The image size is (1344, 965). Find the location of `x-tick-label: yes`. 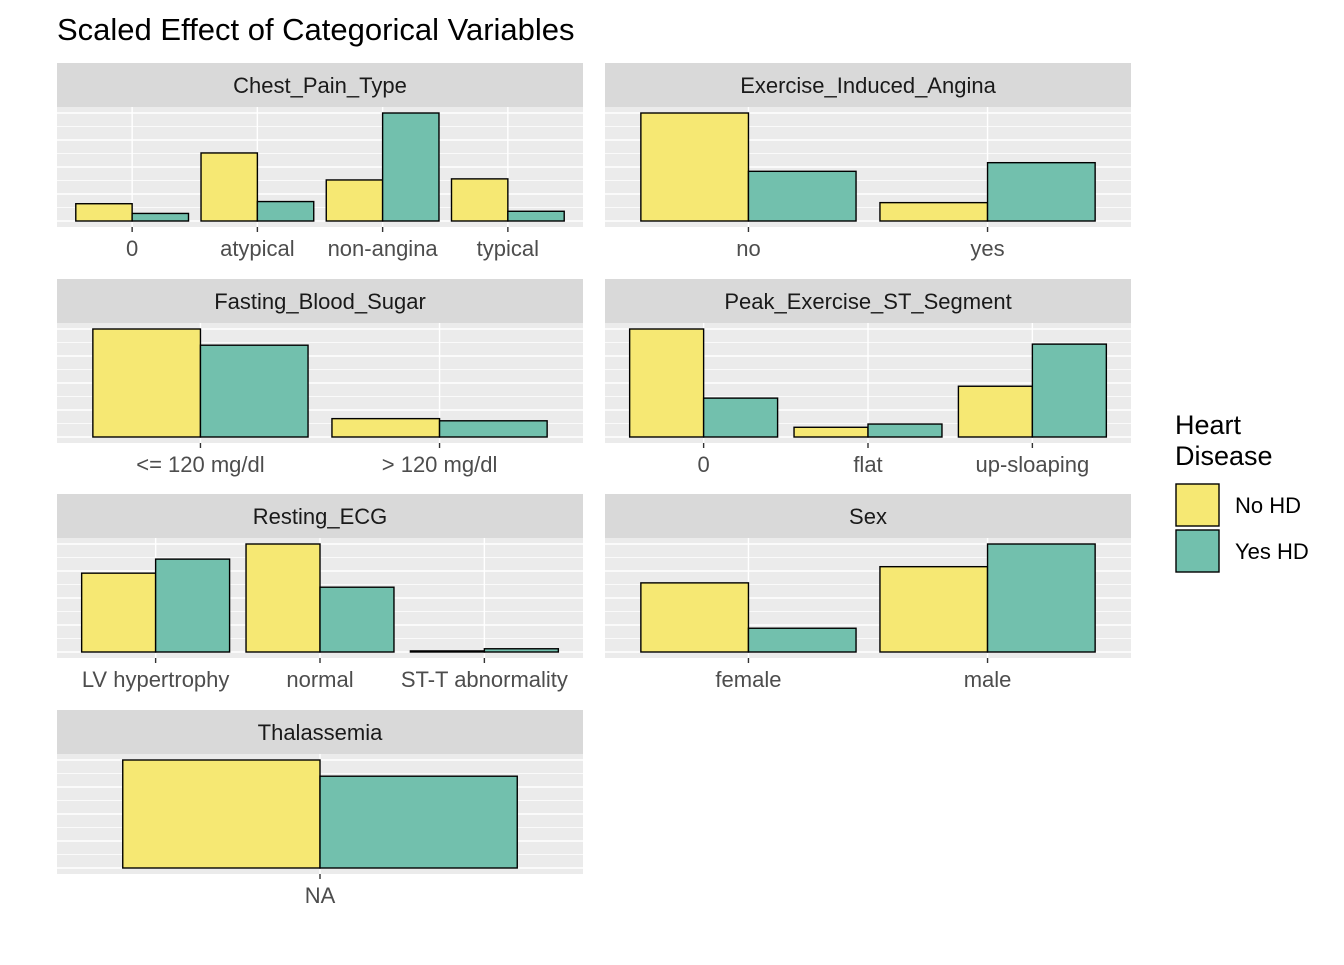

x-tick-label: yes is located at coordinates (987, 248).